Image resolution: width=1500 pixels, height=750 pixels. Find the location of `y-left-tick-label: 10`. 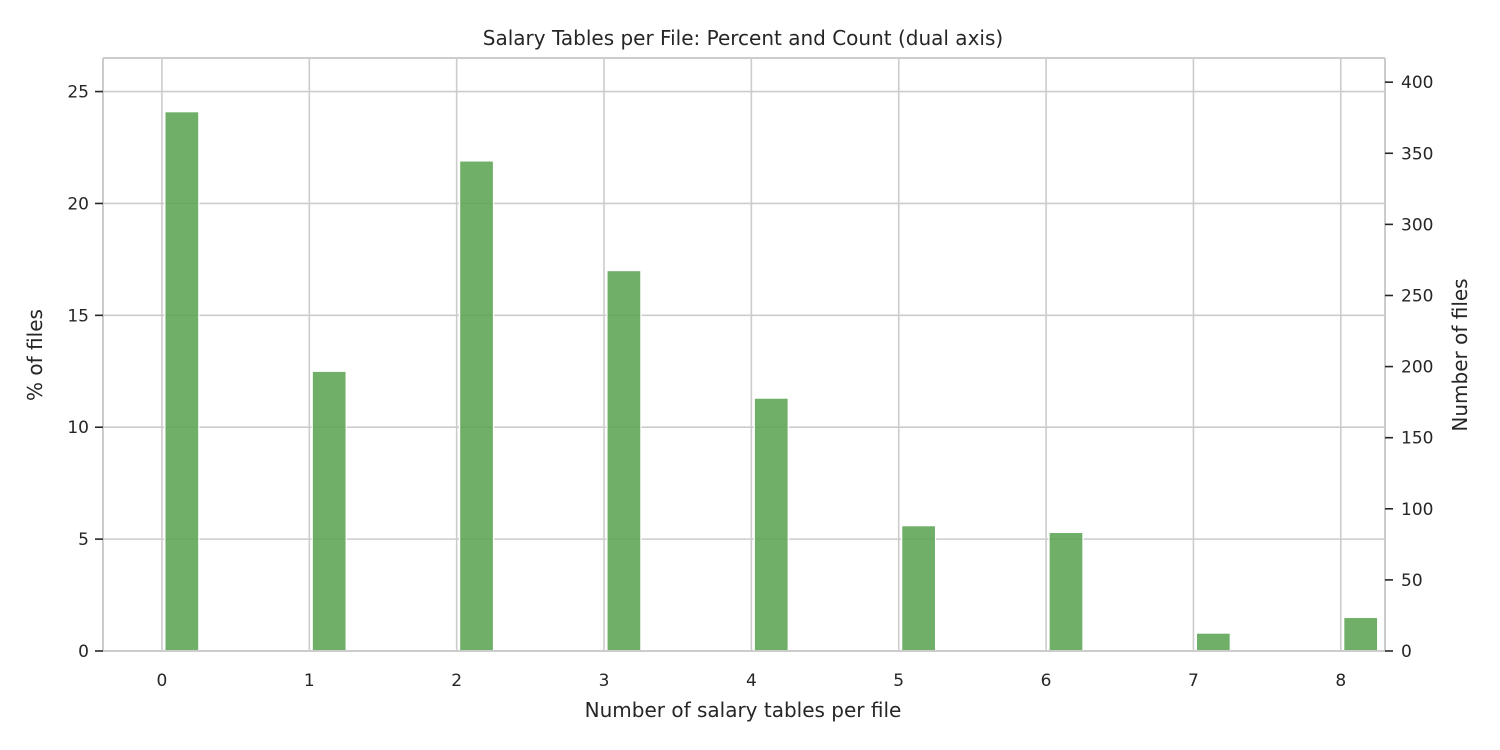

y-left-tick-label: 10 is located at coordinates (78, 428).